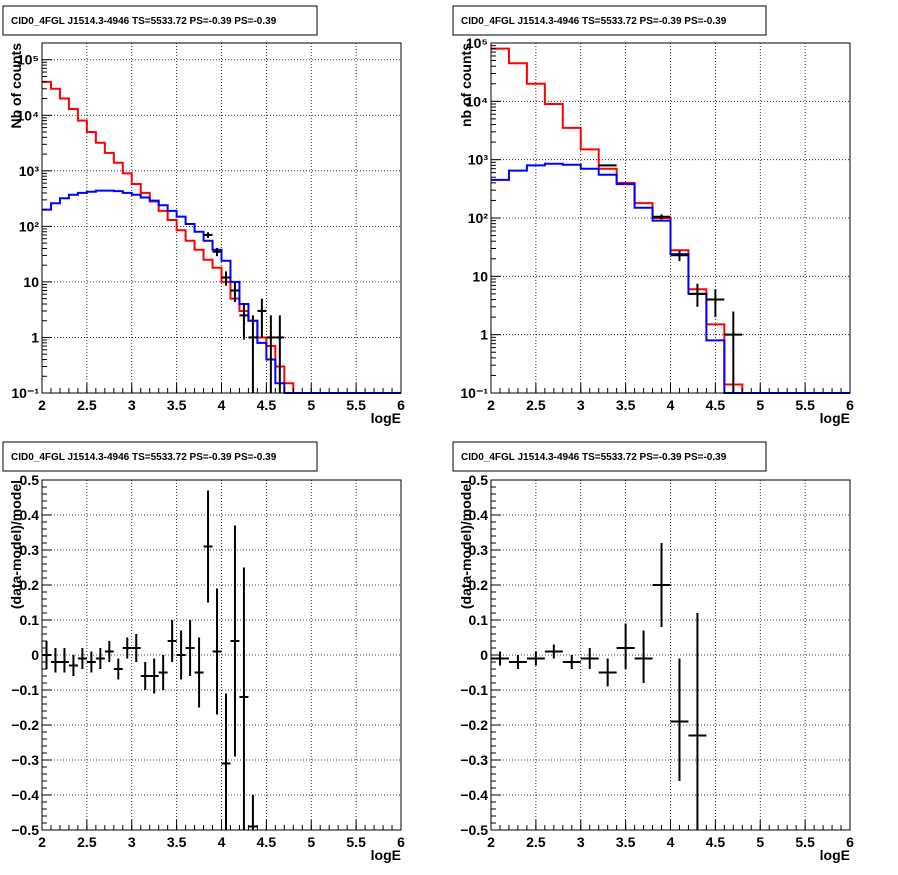 The image size is (898, 875). I want to click on y-tick-label: 0.5, so click(30, 480).